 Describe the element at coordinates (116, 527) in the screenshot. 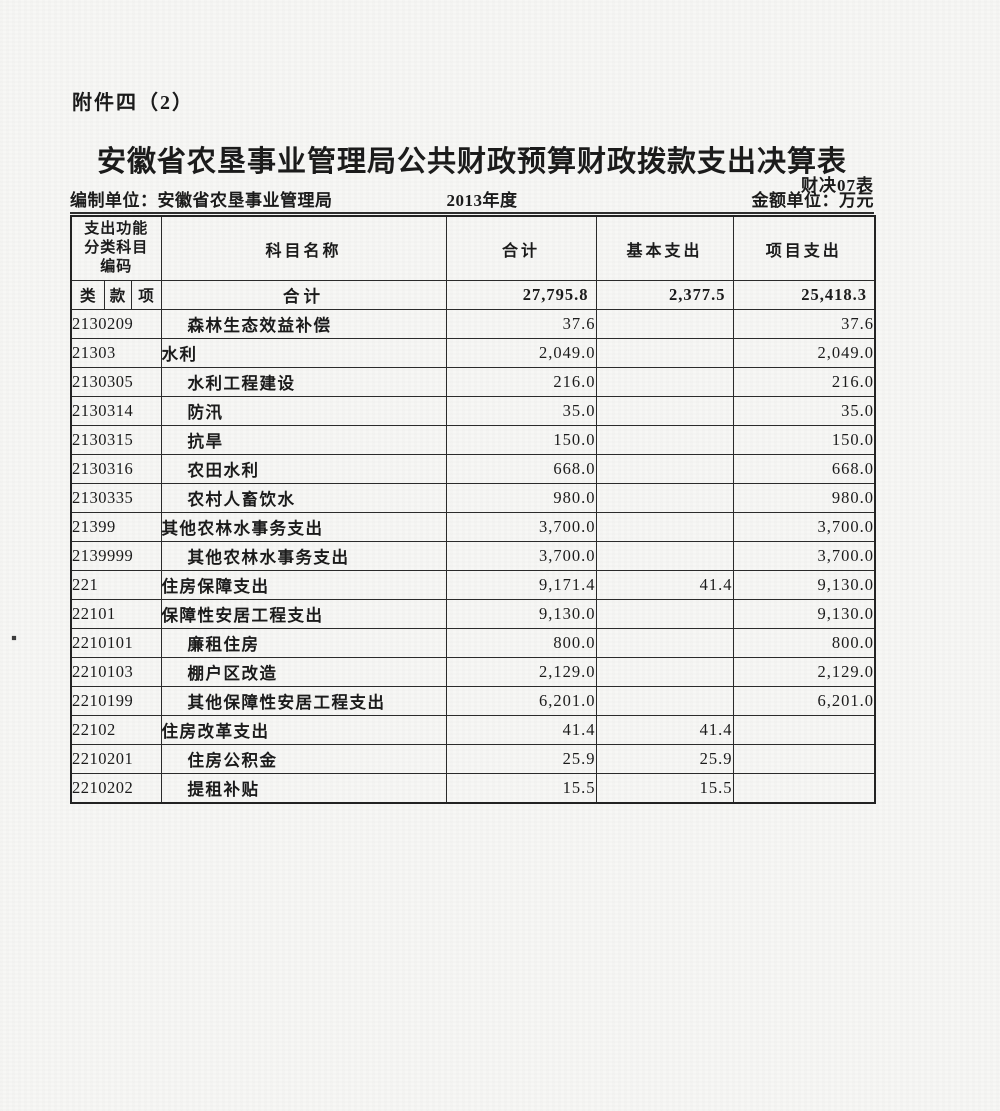

I see `row-code: 21399` at that location.